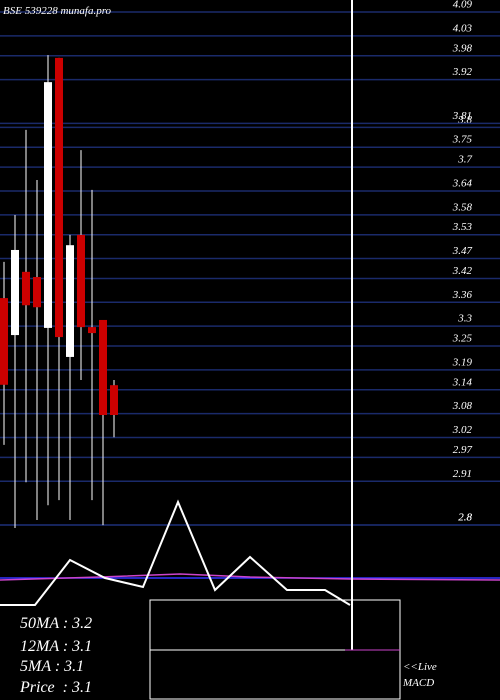 The width and height of the screenshot is (500, 700). Describe the element at coordinates (462, 116) in the screenshot. I see `y-tick-label: 3.81` at that location.